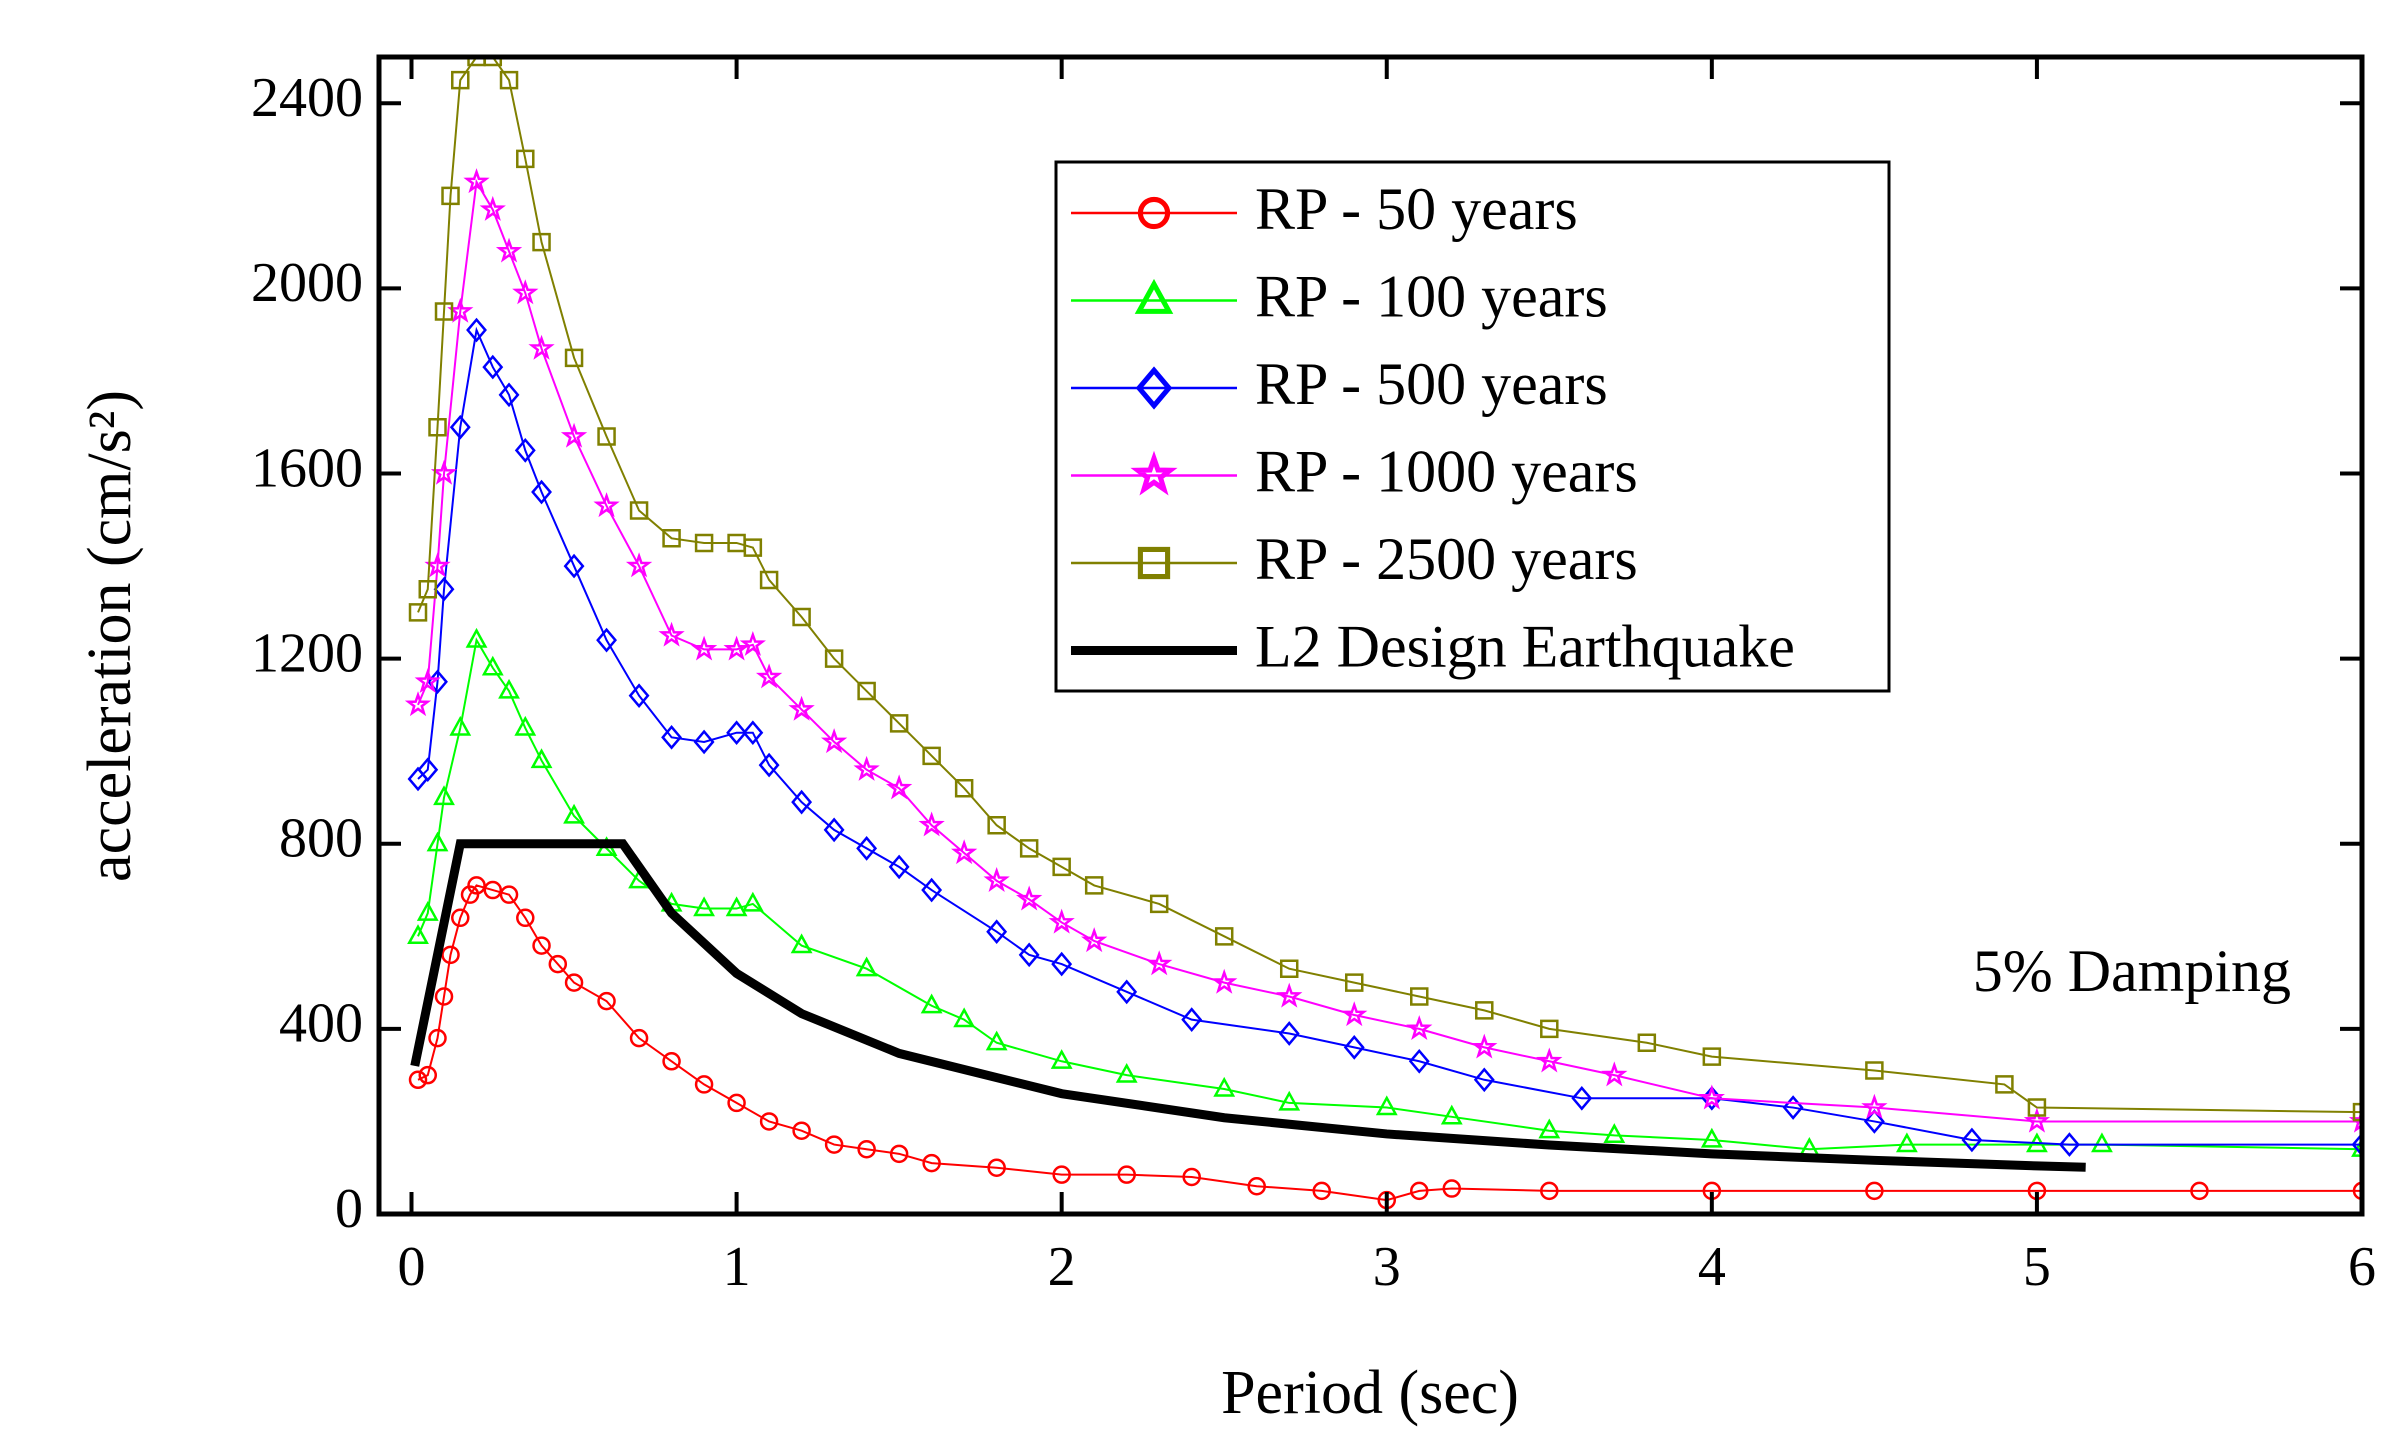  I want to click on legend-label: RP - 50 years, so click(1416, 209).